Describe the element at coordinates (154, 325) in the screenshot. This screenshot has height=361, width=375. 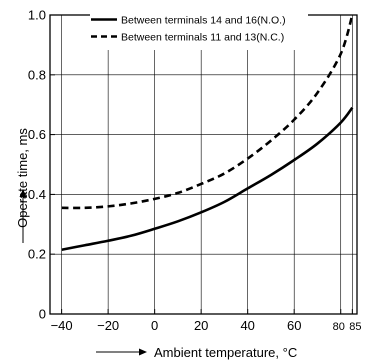
I see `x-tick-label: 0` at that location.